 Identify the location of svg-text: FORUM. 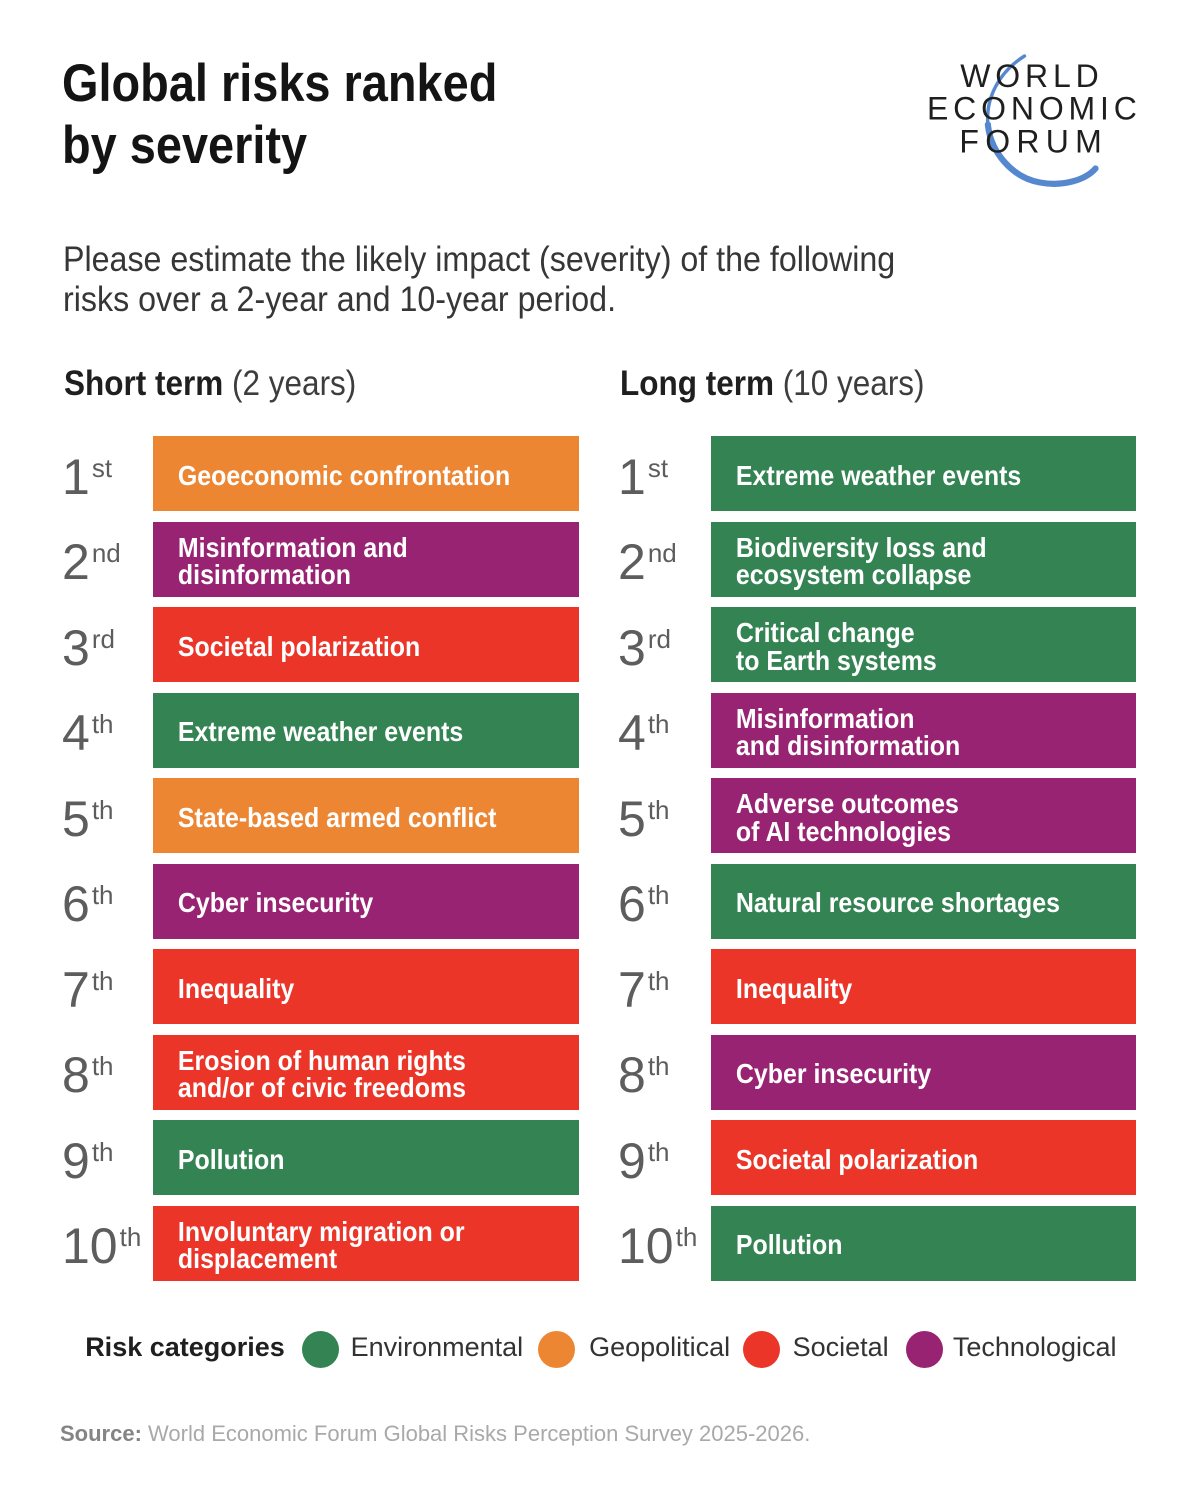
(1033, 142).